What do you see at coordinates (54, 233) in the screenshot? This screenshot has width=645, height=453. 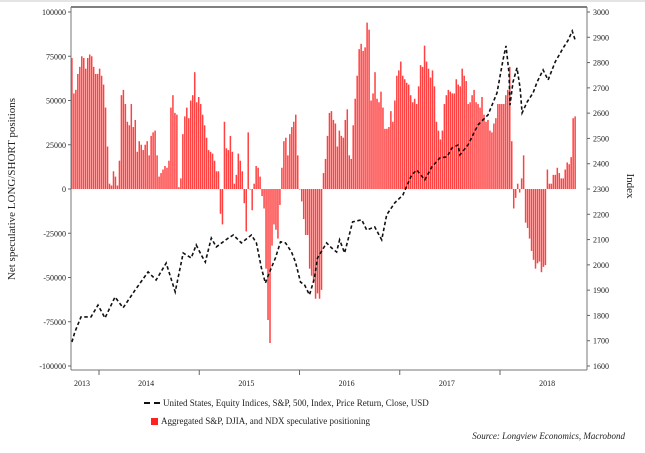 I see `left-axis-tick-label: -25000` at bounding box center [54, 233].